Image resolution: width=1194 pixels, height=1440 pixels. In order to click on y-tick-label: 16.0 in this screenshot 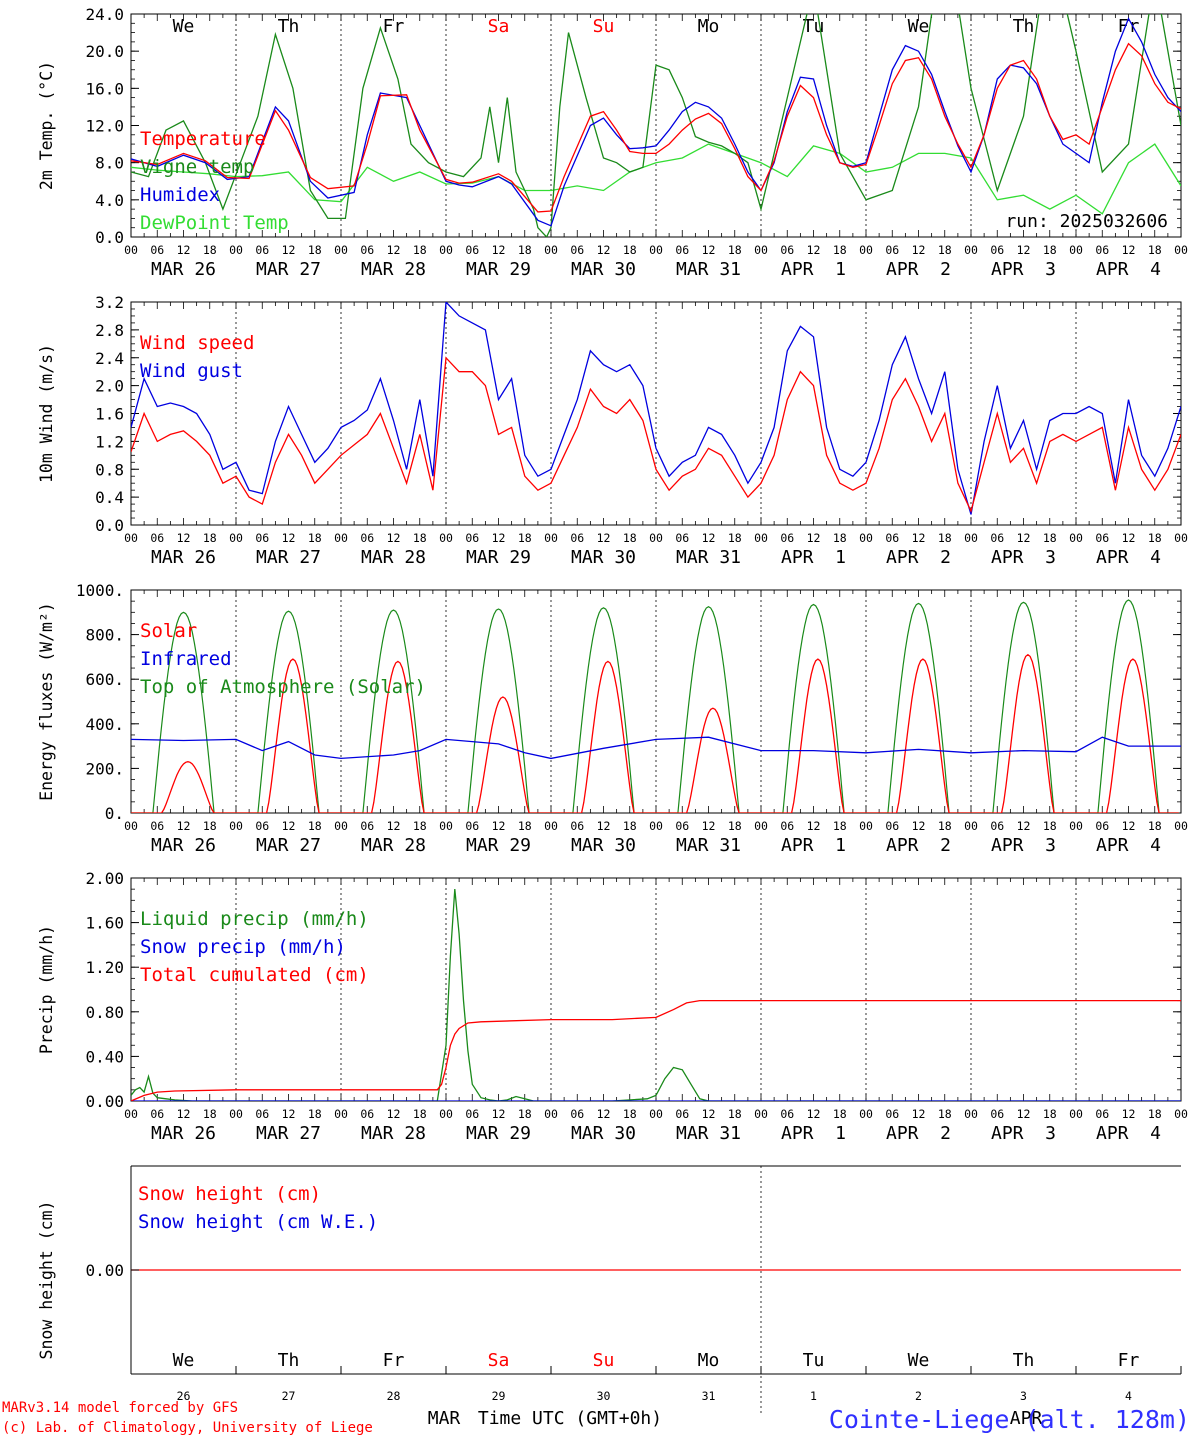, I will do `click(104, 88)`.